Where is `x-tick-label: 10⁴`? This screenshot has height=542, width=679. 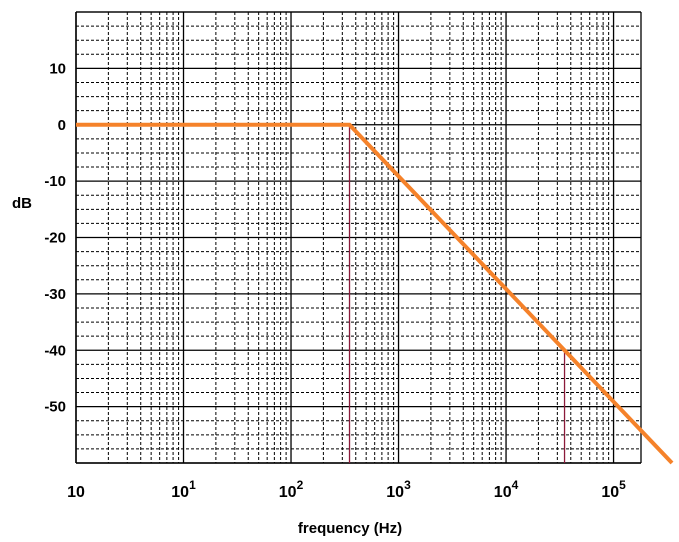 x-tick-label: 10⁴ is located at coordinates (506, 489).